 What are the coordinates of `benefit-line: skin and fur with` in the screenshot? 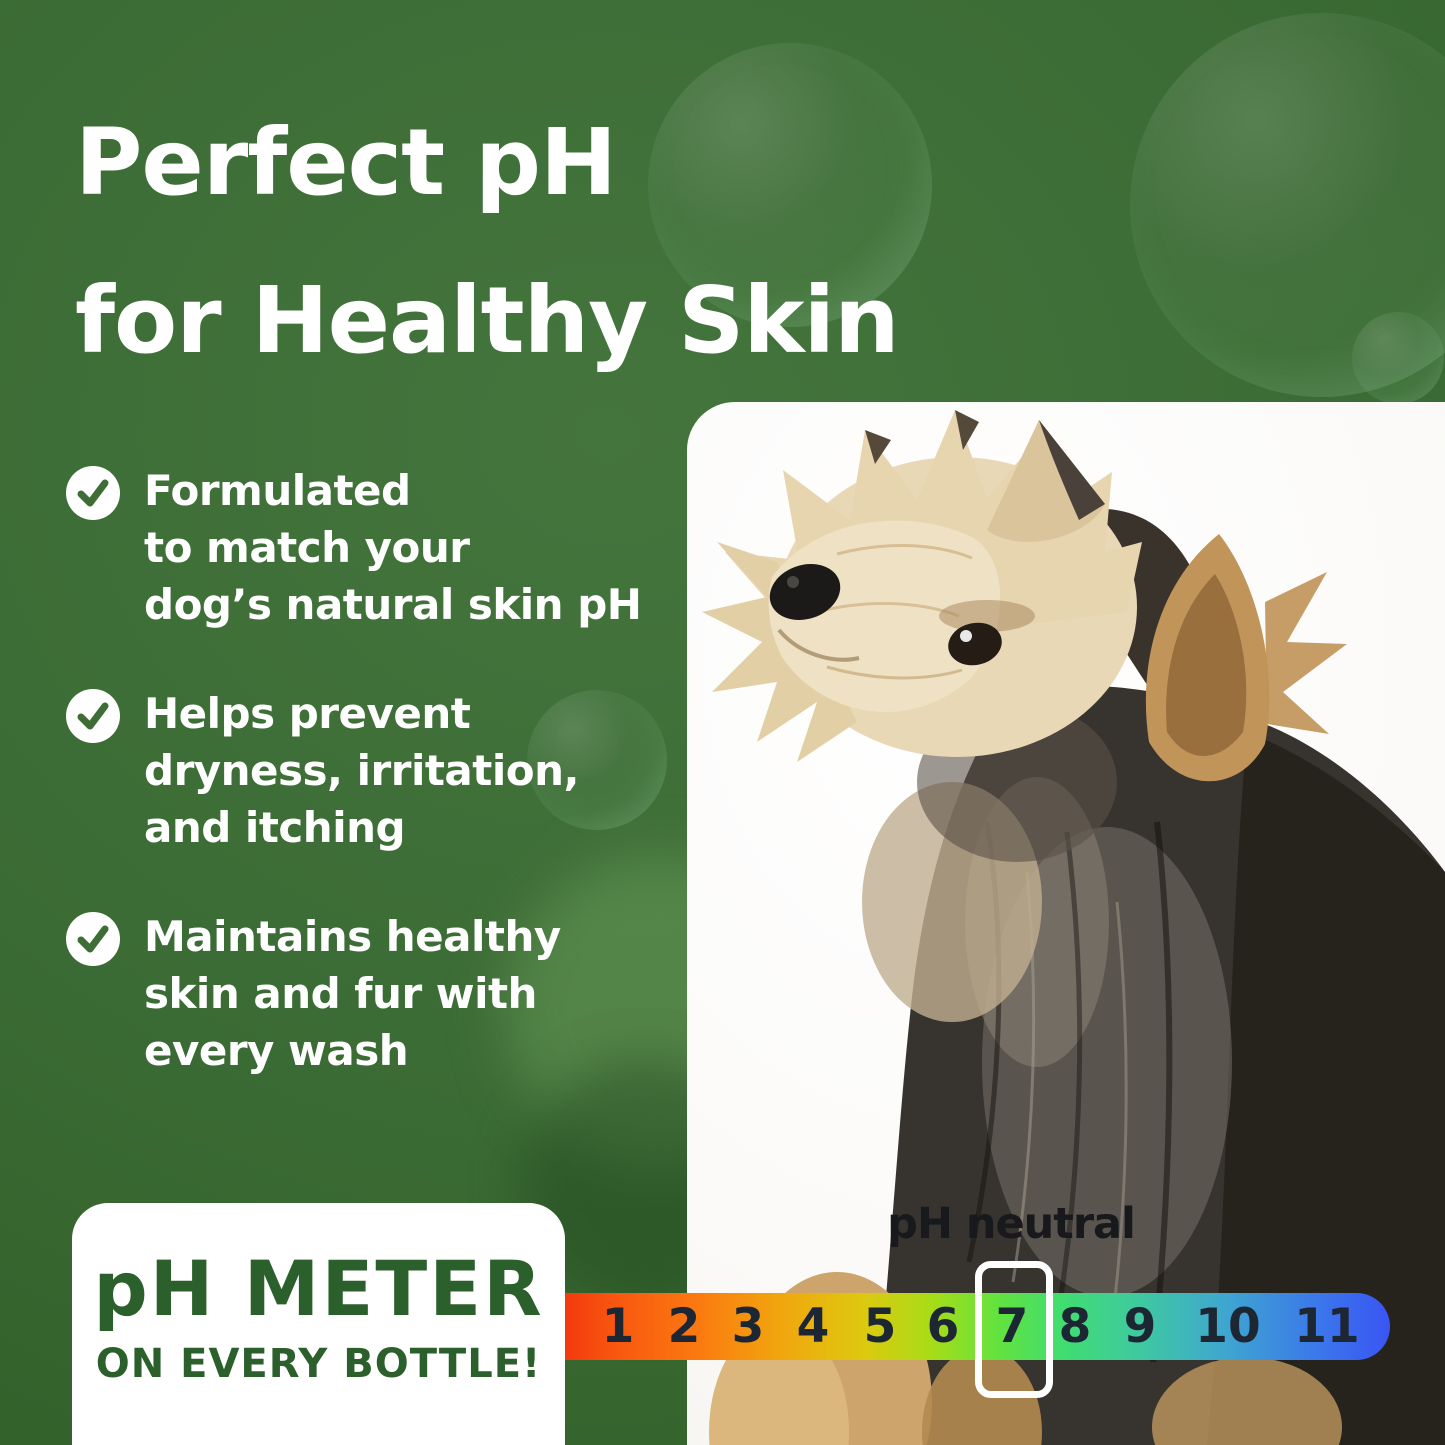 It's located at (340, 993).